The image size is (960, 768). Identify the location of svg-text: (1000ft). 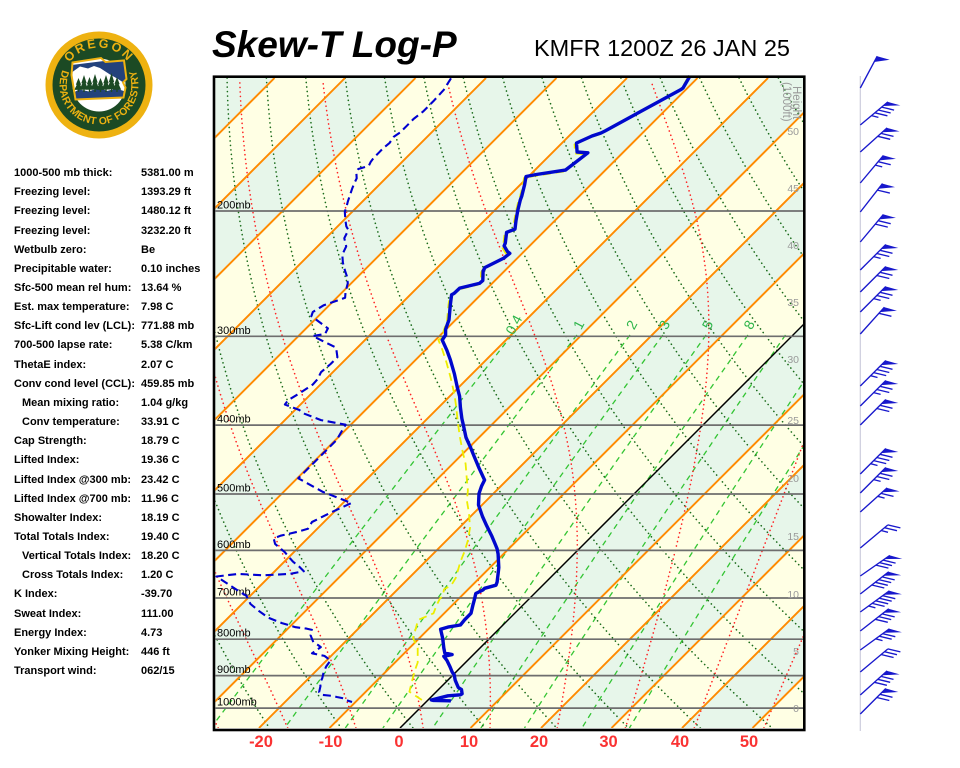
(786, 102).